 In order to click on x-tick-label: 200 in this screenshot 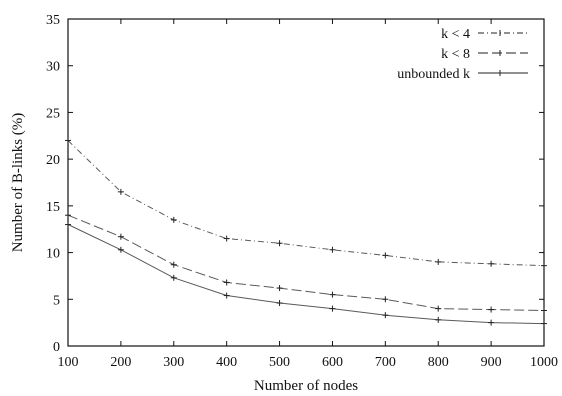, I will do `click(120, 362)`.